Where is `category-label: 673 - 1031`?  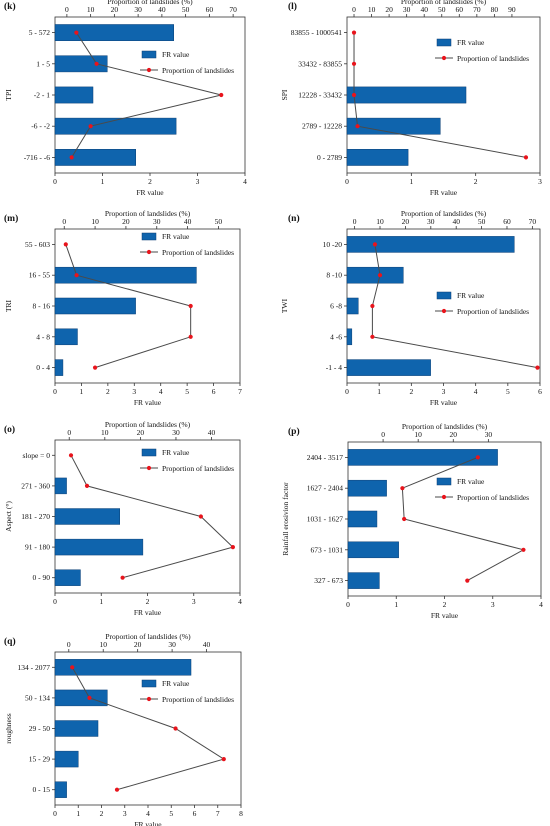 category-label: 673 - 1031 is located at coordinates (327, 549).